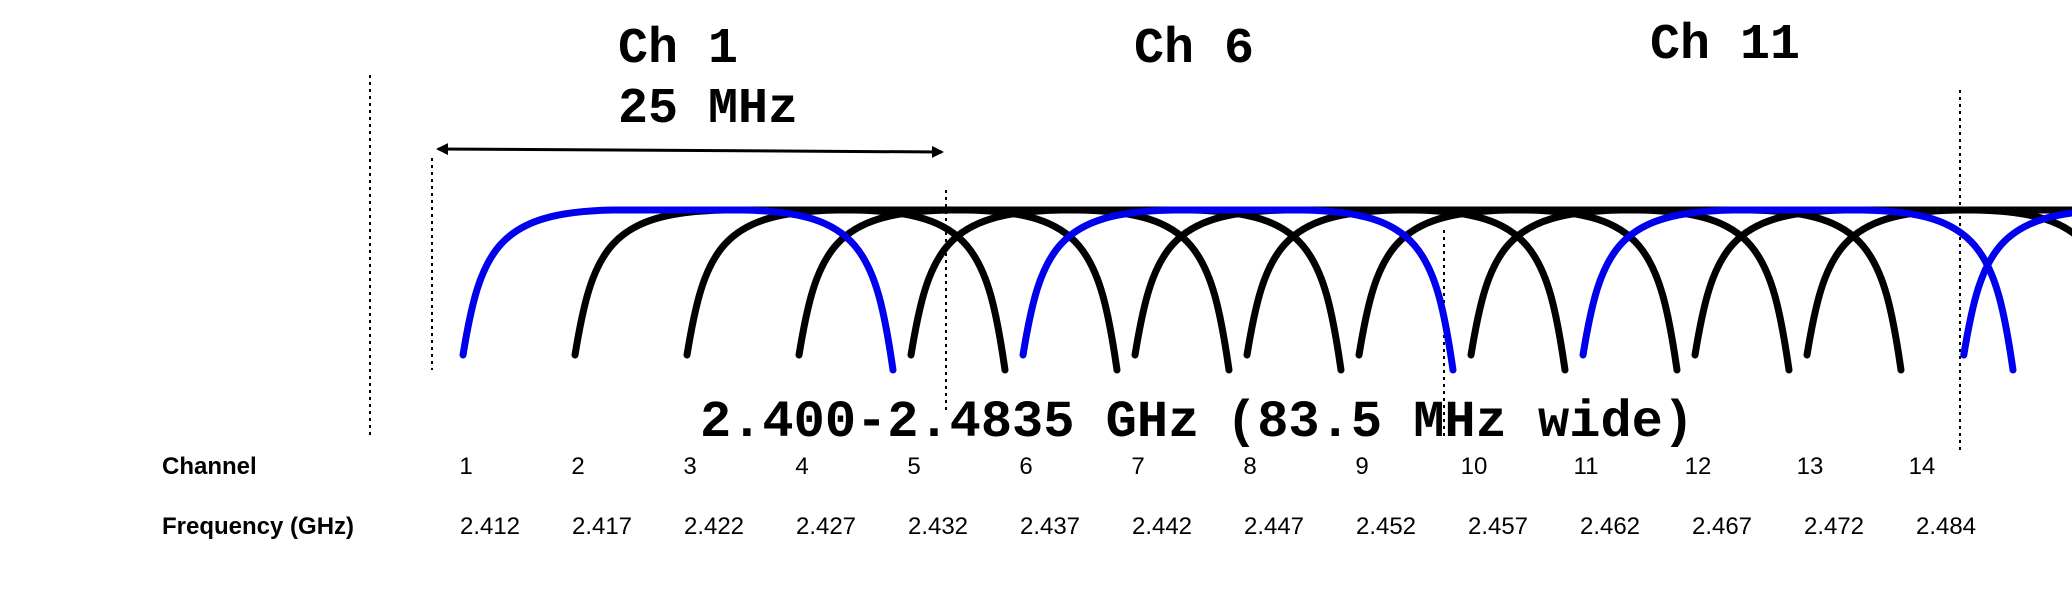 This screenshot has width=2072, height=612. I want to click on channel-11-curve, so click(1798, 290).